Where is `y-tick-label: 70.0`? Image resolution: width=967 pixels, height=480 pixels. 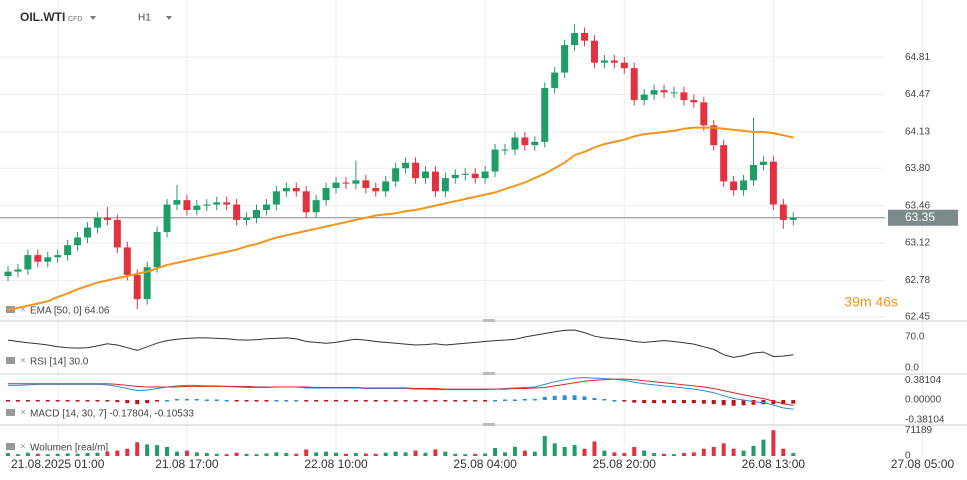
y-tick-label: 70.0 is located at coordinates (915, 337).